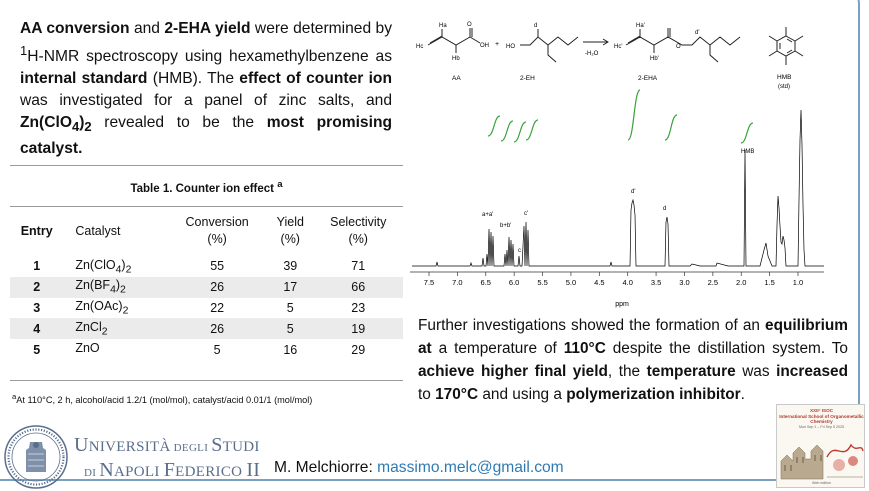  Describe the element at coordinates (456, 78) in the screenshot. I see `aa-label: AA` at that location.